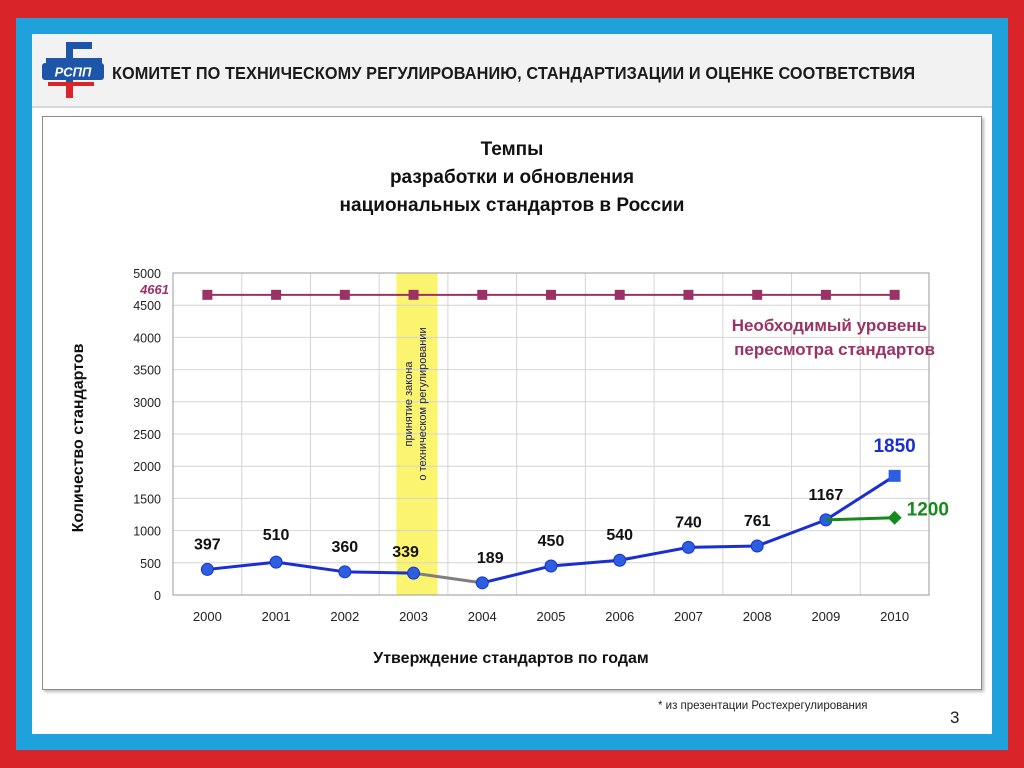 This screenshot has height=768, width=1024. What do you see at coordinates (150, 564) in the screenshot?
I see `y-tick-label: 500` at bounding box center [150, 564].